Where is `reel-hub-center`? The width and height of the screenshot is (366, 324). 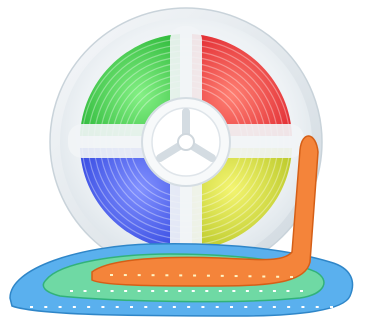 reel-hub-center is located at coordinates (186, 142).